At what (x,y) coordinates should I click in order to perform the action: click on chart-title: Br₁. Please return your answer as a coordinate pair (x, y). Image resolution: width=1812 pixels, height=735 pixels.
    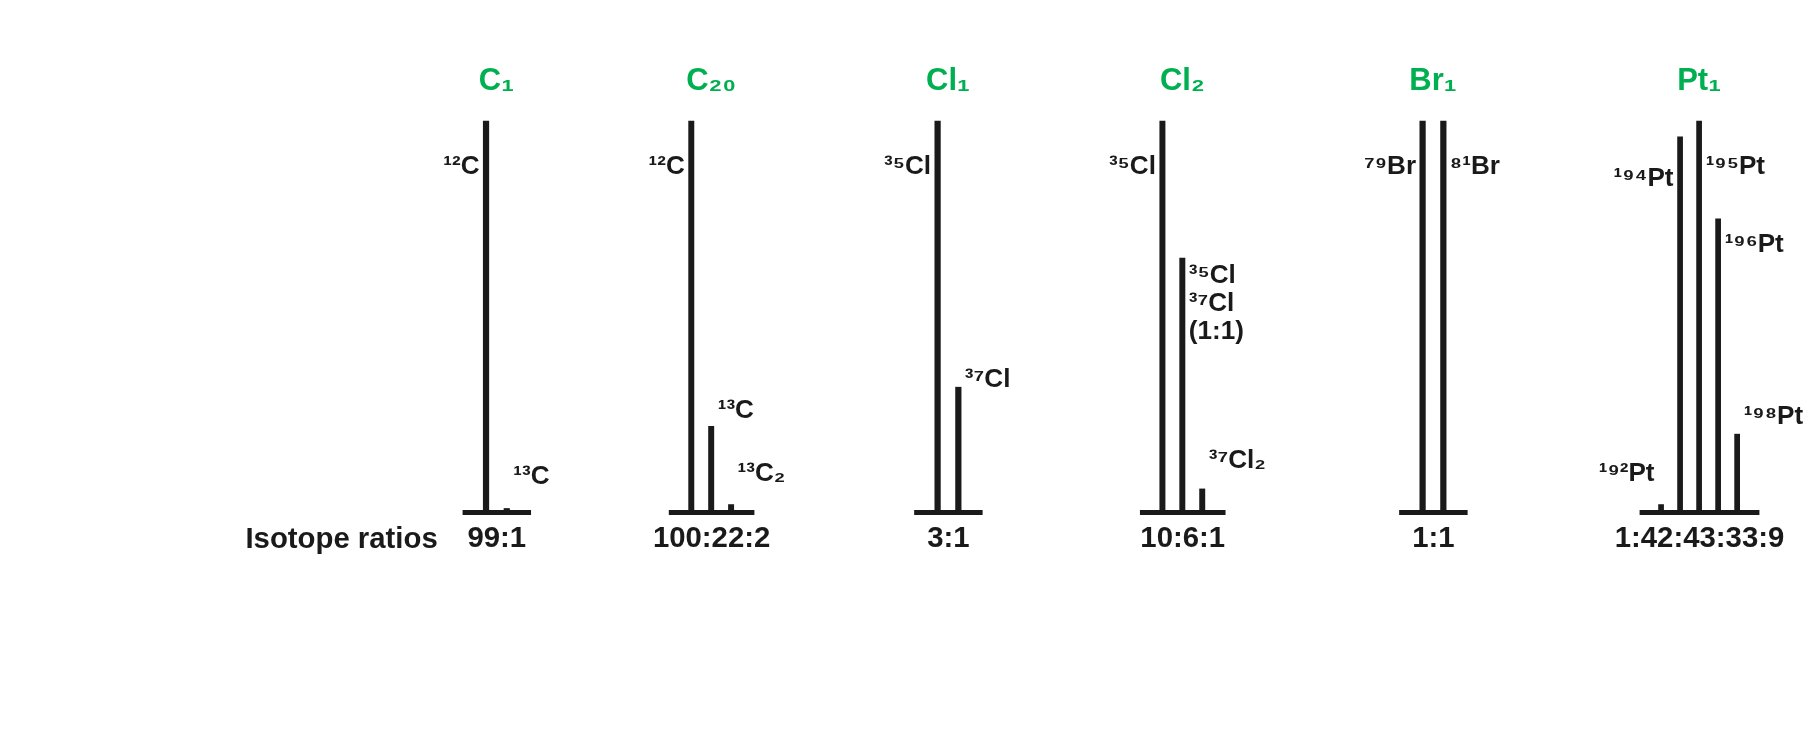
    Looking at the image, I should click on (1433, 79).